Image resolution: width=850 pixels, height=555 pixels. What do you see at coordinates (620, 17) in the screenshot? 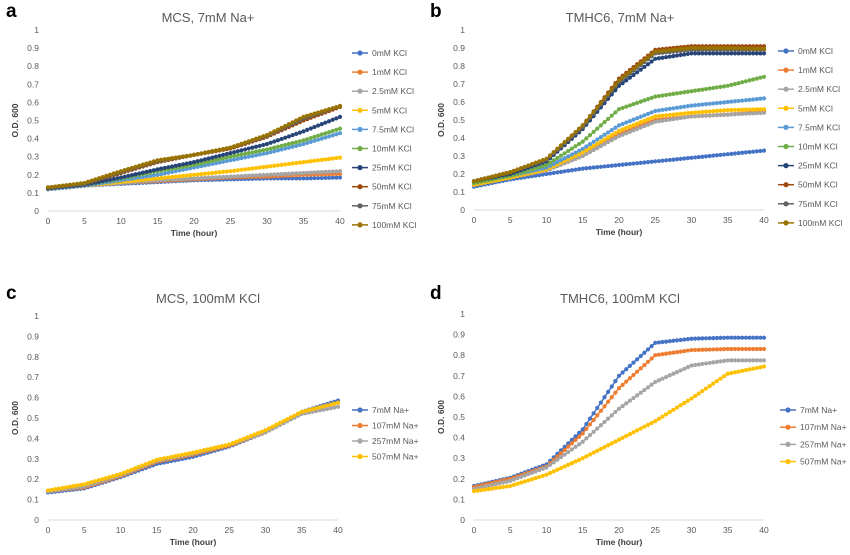
I see `chart-title-b: TMHC6, 7mM Na+` at bounding box center [620, 17].